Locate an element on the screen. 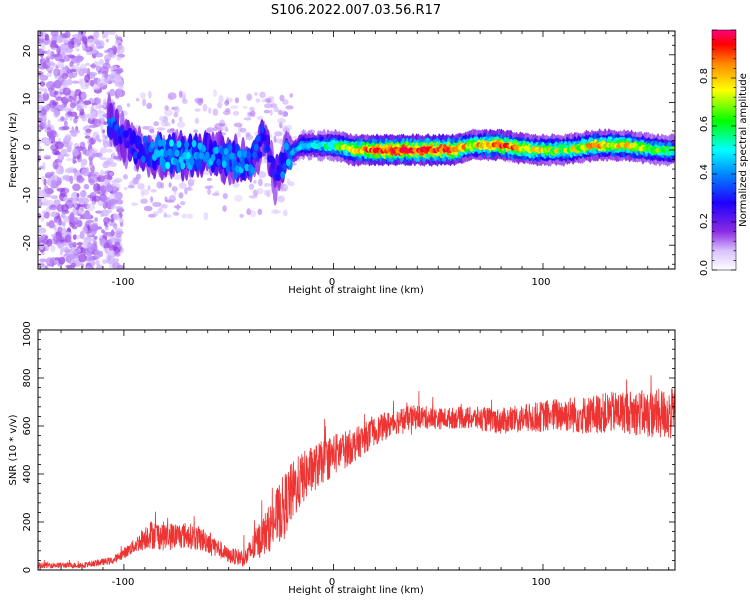 This screenshot has height=600, width=750. spectrogram-y-tick-label: -10 is located at coordinates (27, 195).